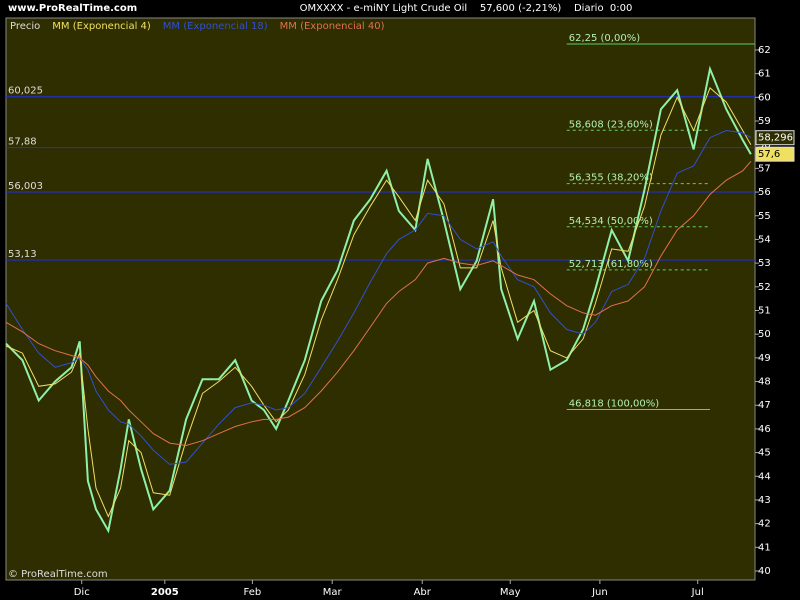 The width and height of the screenshot is (800, 600). Describe the element at coordinates (25, 186) in the screenshot. I see `level-label: 56,003` at that location.